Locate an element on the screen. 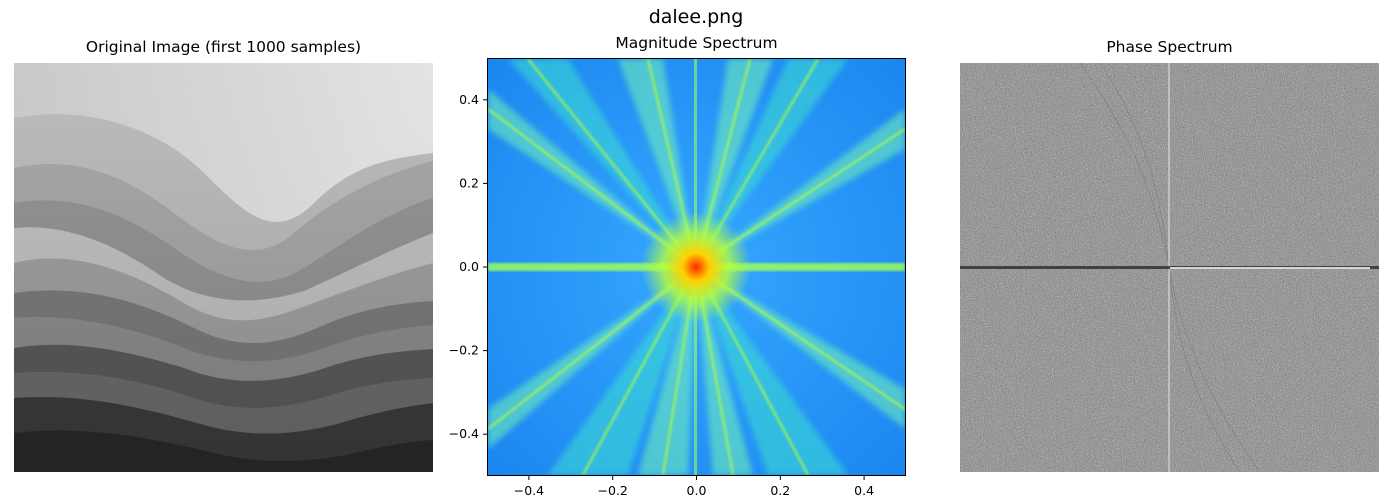 The height and width of the screenshot is (500, 1392). x-tick-label: −0.4 is located at coordinates (529, 490).